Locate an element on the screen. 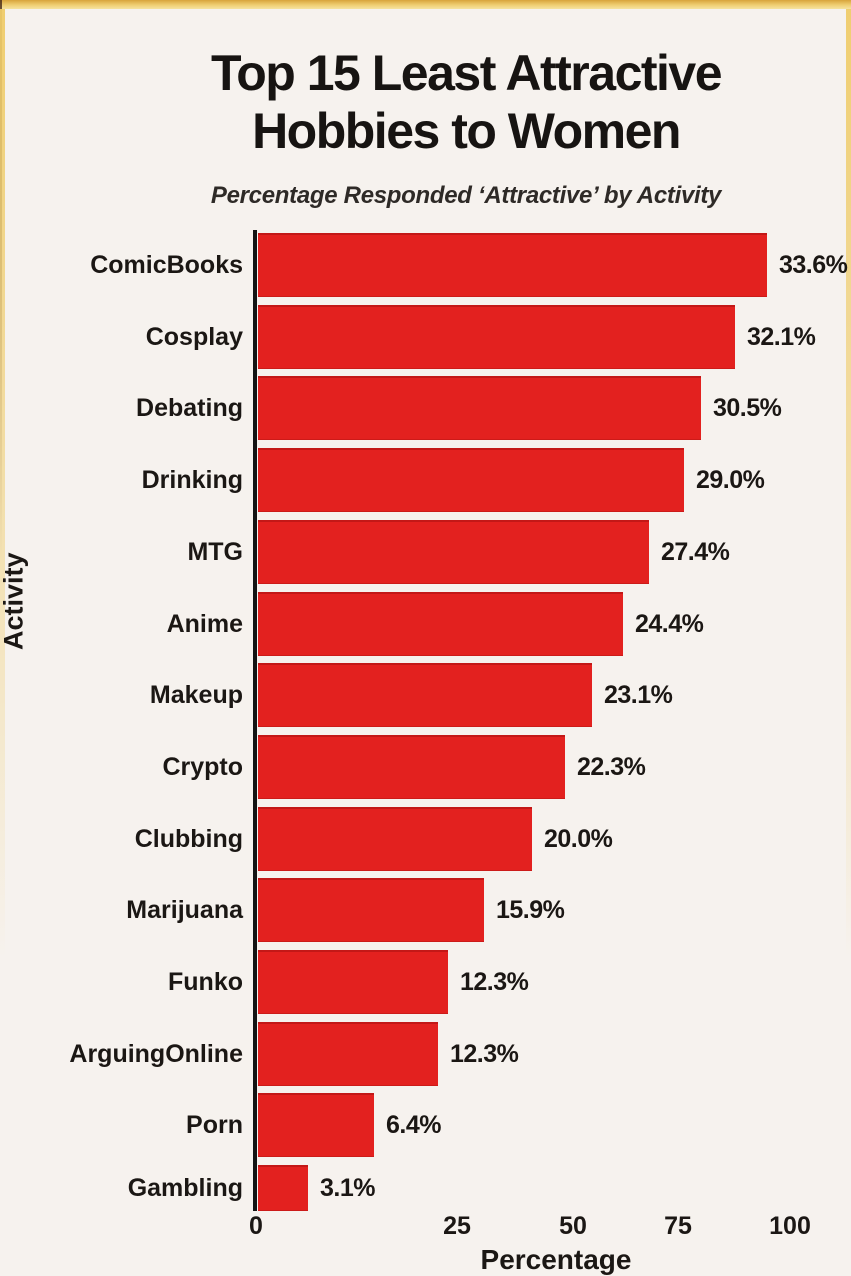 The width and height of the screenshot is (851, 1276). value-label-anime: 24.4% is located at coordinates (669, 624).